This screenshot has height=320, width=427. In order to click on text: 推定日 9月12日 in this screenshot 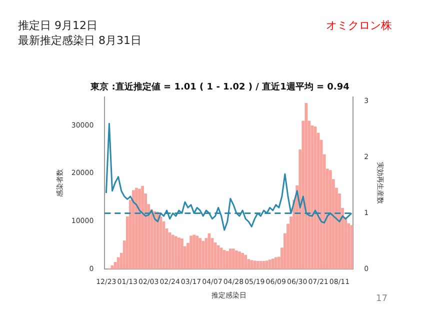, I will do `click(58, 25)`.